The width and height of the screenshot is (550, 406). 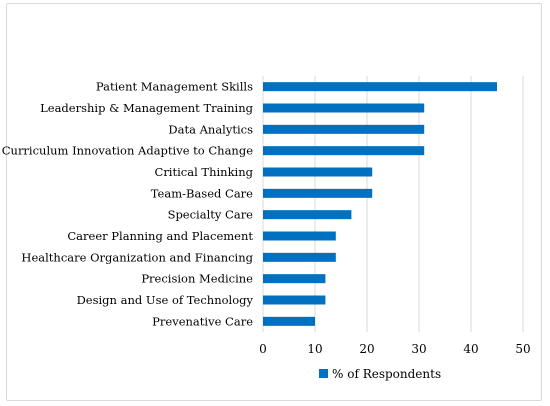 I want to click on legend: % of Respondents, so click(x=380, y=374).